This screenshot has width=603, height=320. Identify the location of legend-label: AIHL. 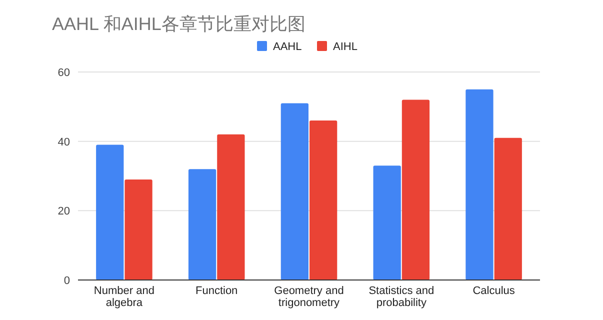
(345, 47).